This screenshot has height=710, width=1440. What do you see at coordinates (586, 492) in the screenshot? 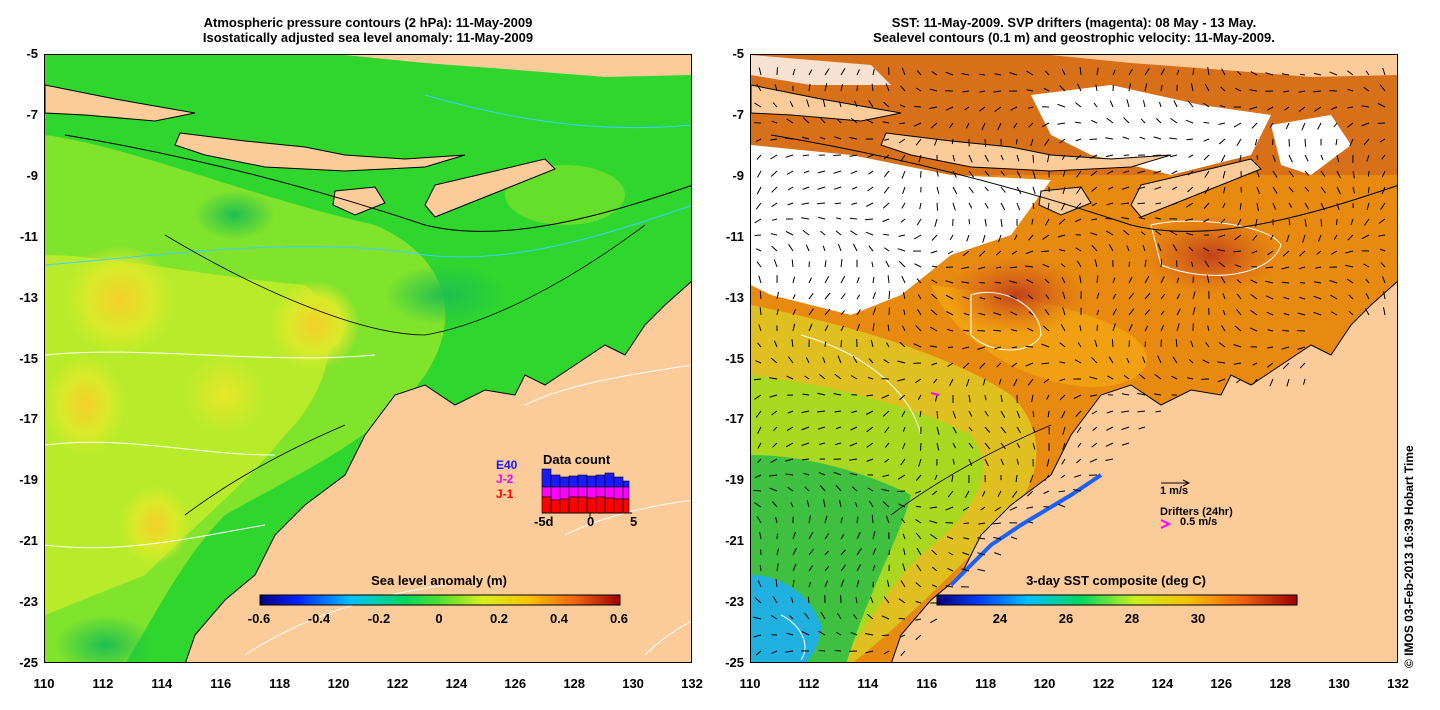
I see `data-count-histogram` at bounding box center [586, 492].